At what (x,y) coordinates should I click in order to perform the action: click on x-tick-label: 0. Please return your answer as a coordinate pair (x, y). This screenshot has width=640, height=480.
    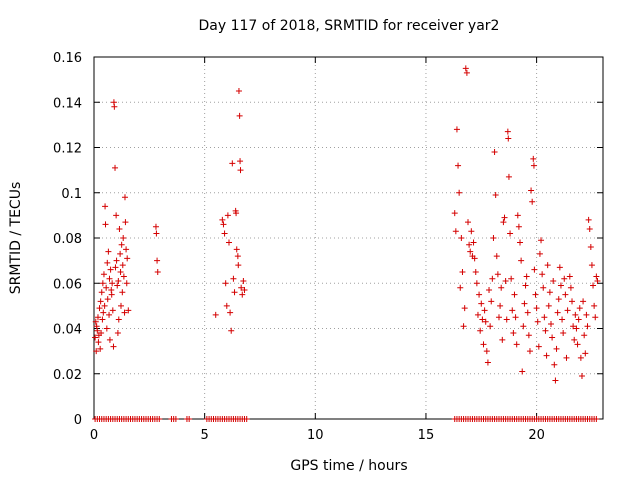
    Looking at the image, I should click on (94, 435).